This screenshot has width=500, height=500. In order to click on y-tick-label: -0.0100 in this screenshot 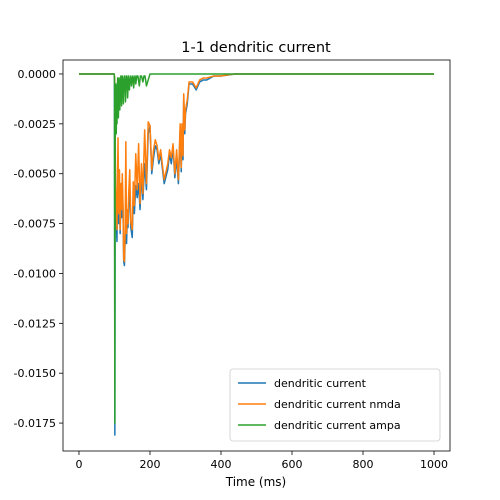, I will do `click(35, 273)`.